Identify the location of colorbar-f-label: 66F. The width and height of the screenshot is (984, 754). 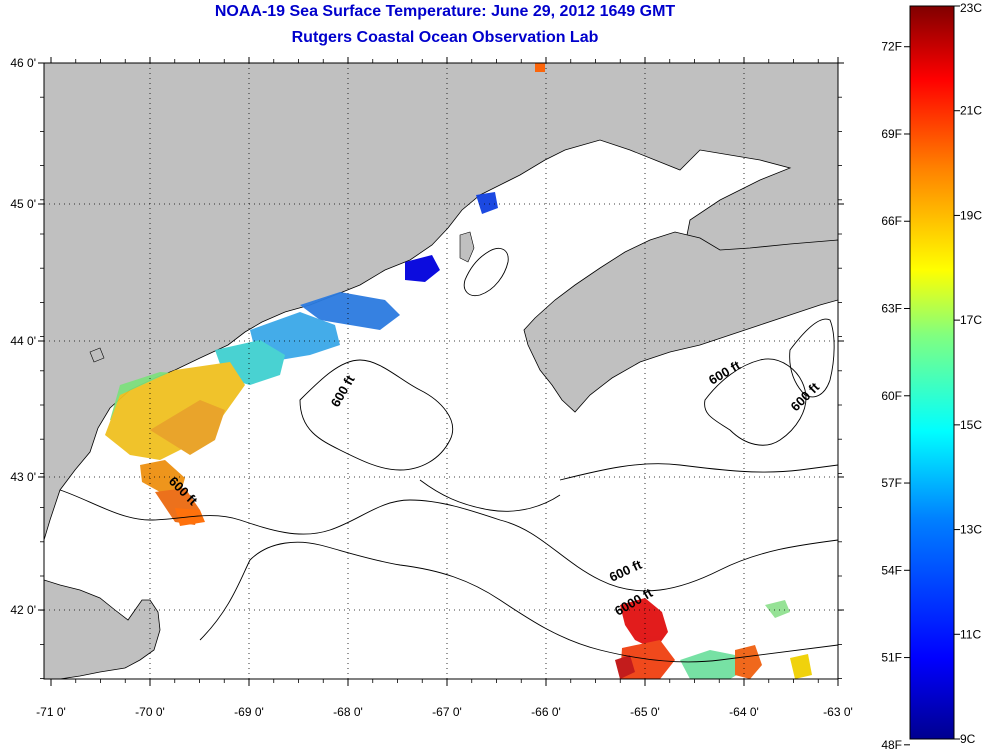
(891, 221).